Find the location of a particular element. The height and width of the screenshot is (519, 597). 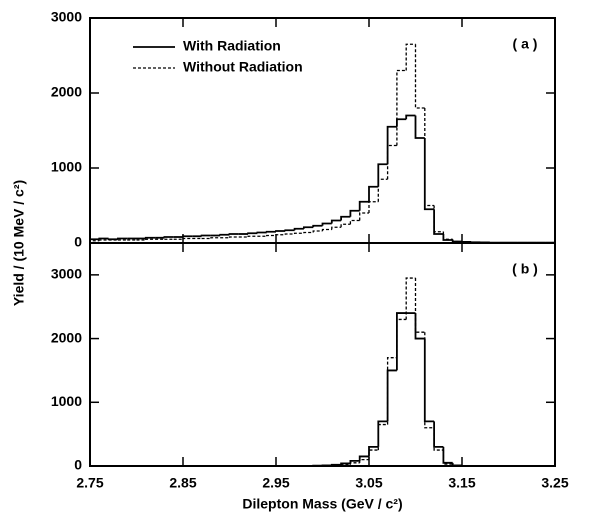

legend-label: With Radiation is located at coordinates (232, 46).